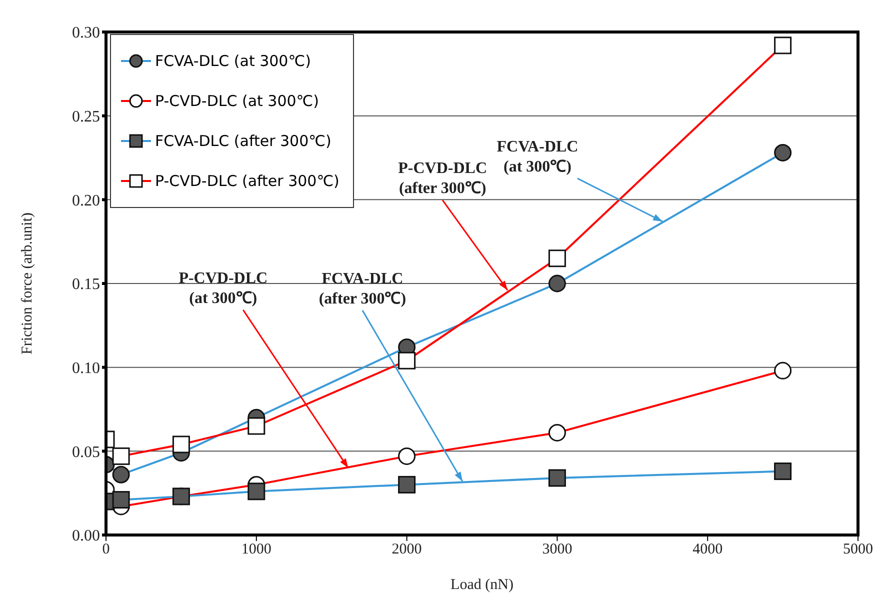 Image resolution: width=875 pixels, height=603 pixels. I want to click on legend-label: P-CVD-DLC (at 300℃), so click(237, 101).